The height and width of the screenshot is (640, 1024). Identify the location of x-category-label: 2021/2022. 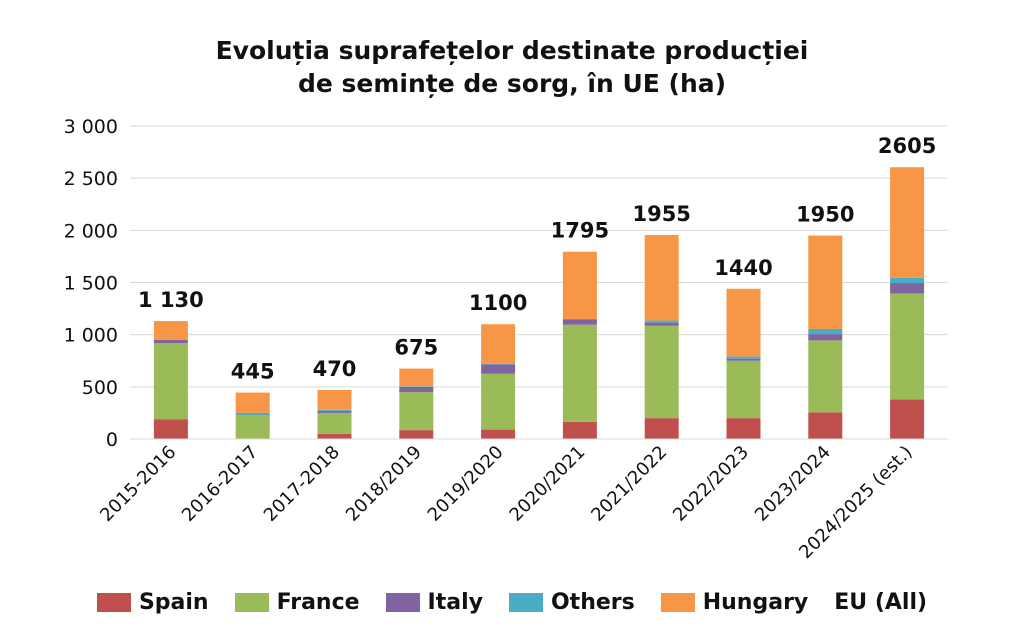
(629, 484).